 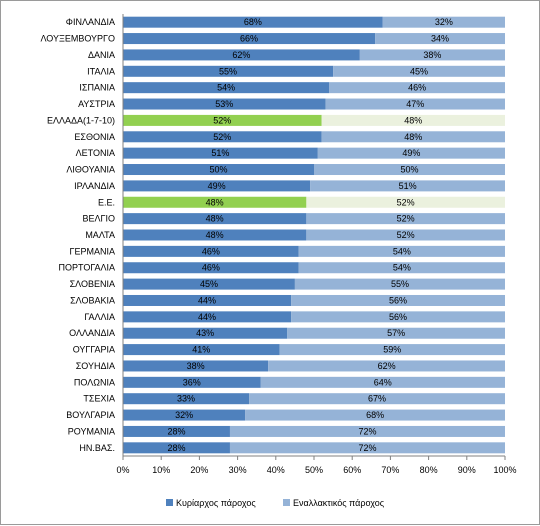 I want to click on x-tick-label: 80%, so click(x=429, y=470).